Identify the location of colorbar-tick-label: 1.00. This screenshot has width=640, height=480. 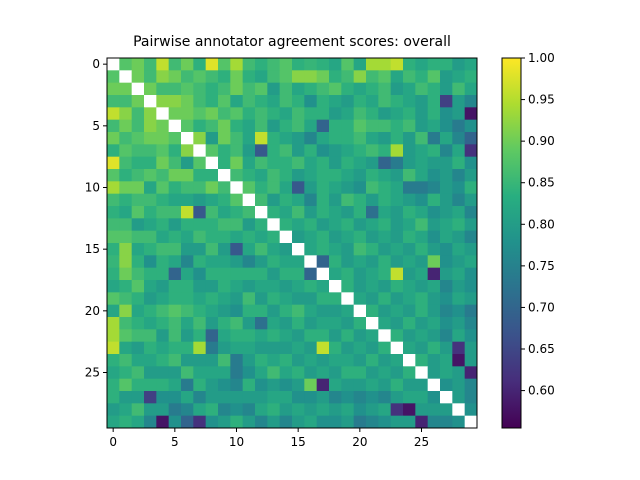
(541, 58).